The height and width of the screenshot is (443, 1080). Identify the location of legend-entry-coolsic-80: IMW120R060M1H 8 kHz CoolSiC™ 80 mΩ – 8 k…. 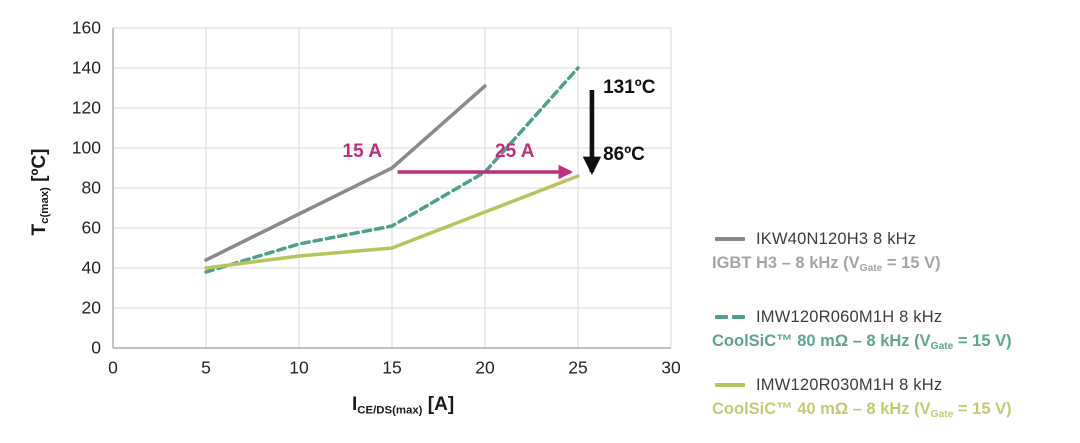
(896, 328).